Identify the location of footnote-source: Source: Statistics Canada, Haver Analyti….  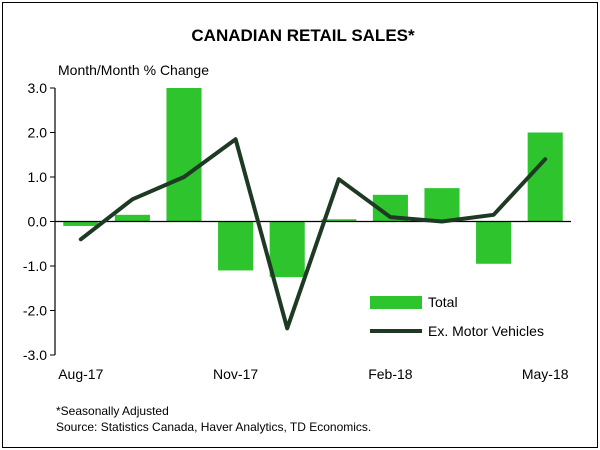
(213, 427).